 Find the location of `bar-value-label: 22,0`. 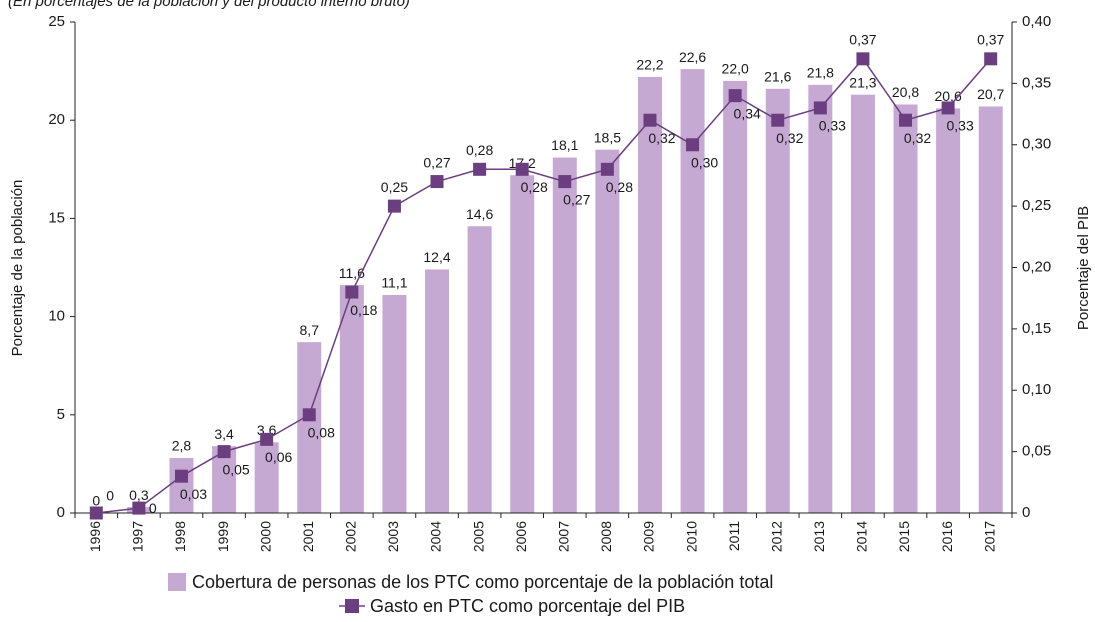

bar-value-label: 22,0 is located at coordinates (735, 69).